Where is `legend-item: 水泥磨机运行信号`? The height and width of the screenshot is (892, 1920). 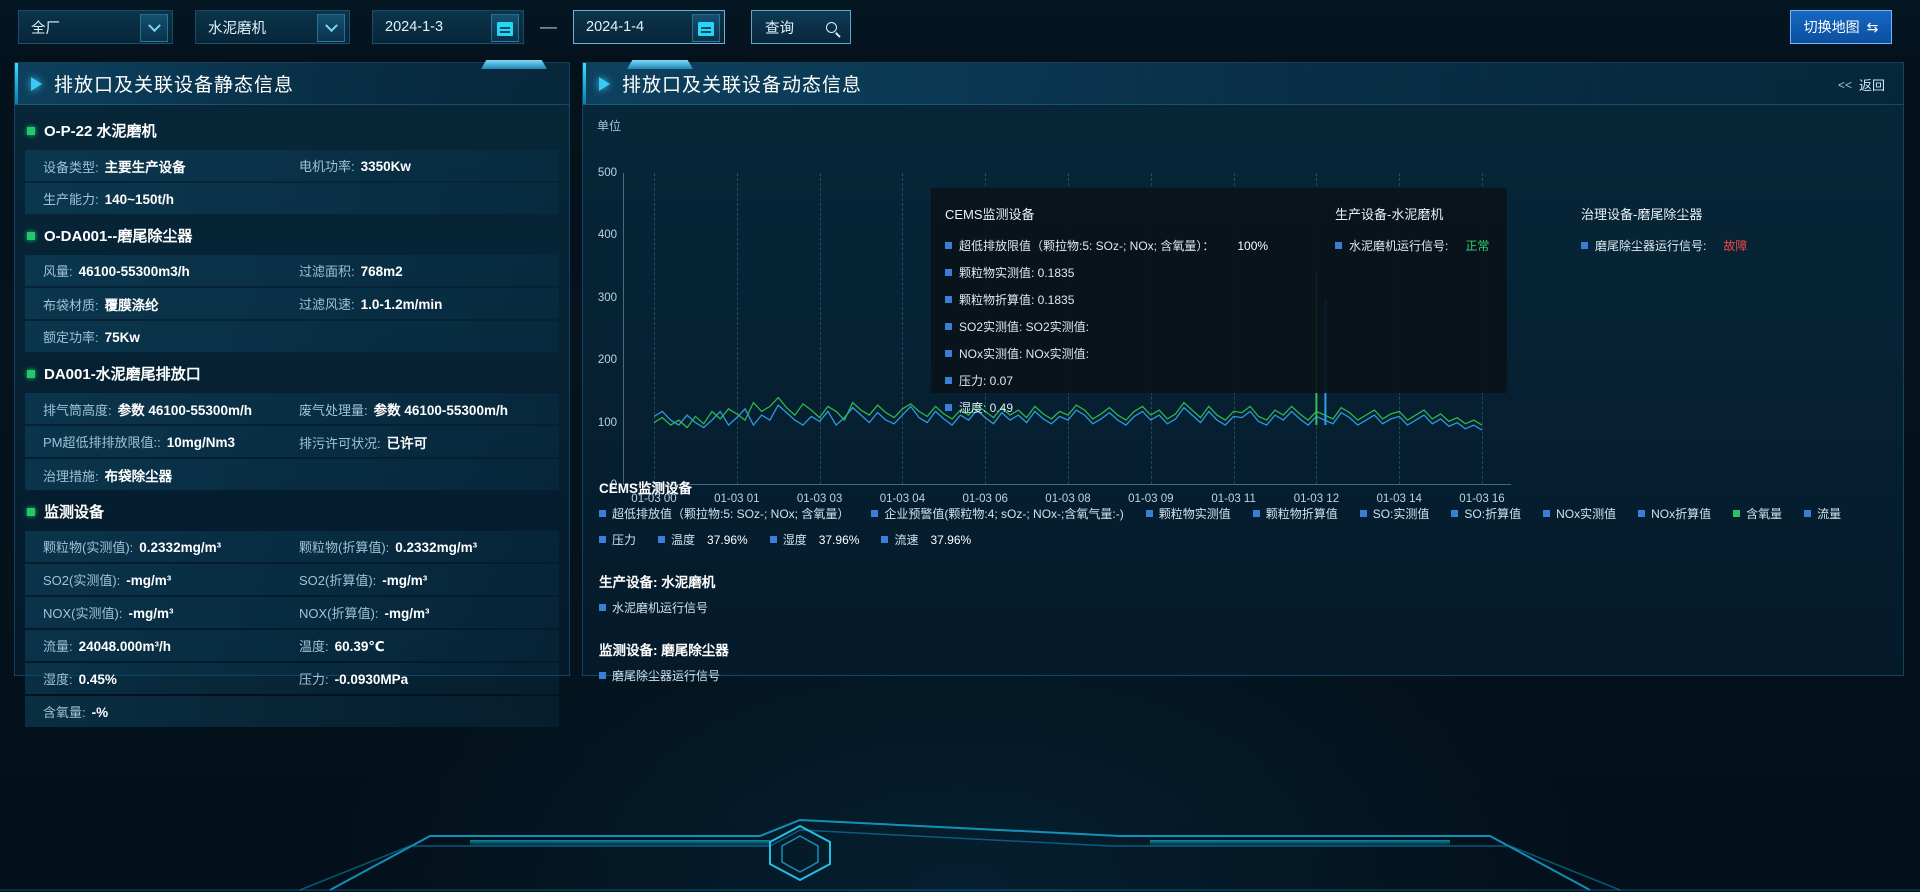 legend-item: 水泥磨机运行信号 is located at coordinates (653, 607).